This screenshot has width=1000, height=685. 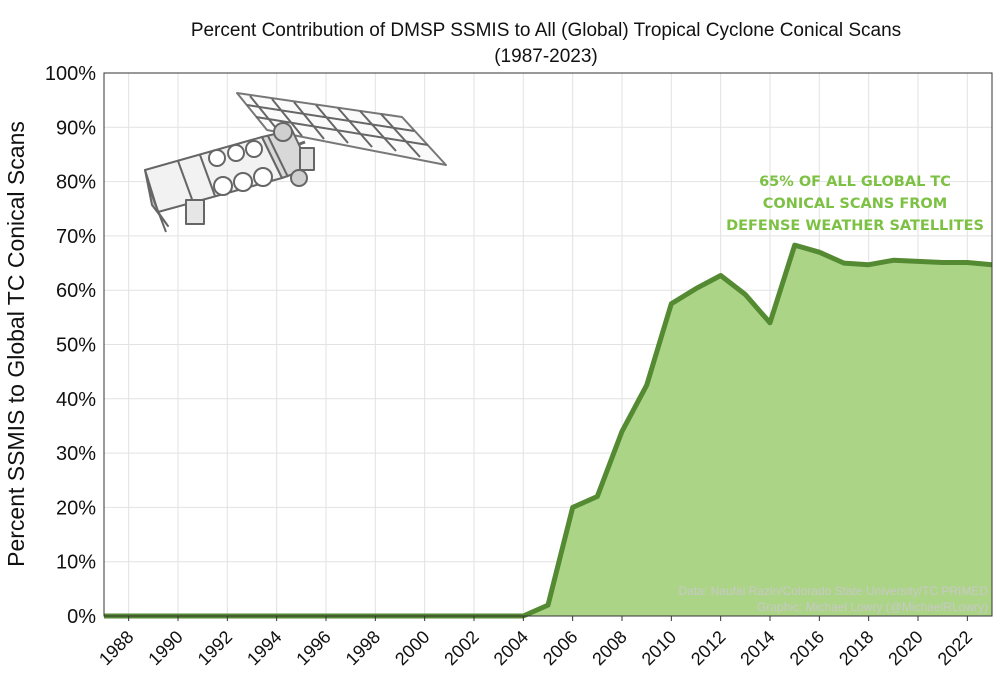 I want to click on graphic-credit: Graphic: Michael Lowry (@MichaelRLowry), so click(x=872, y=607).